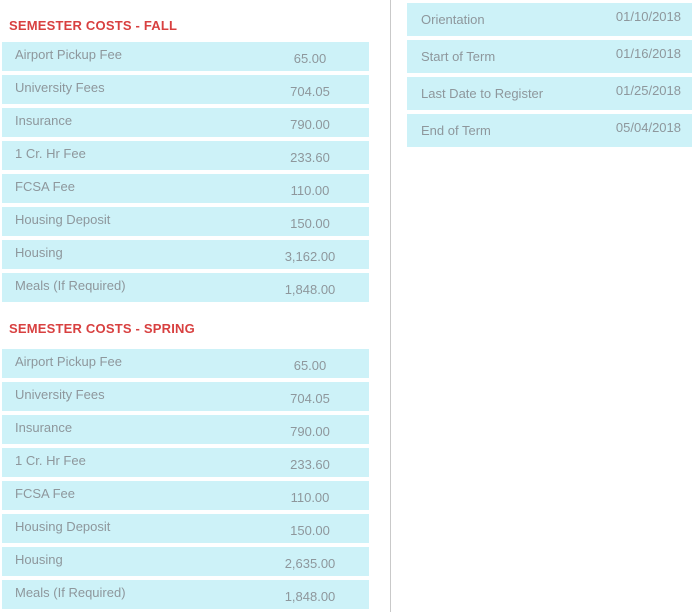 This screenshot has height=612, width=697. I want to click on cost-row: Housing 3,162.00, so click(185, 254).